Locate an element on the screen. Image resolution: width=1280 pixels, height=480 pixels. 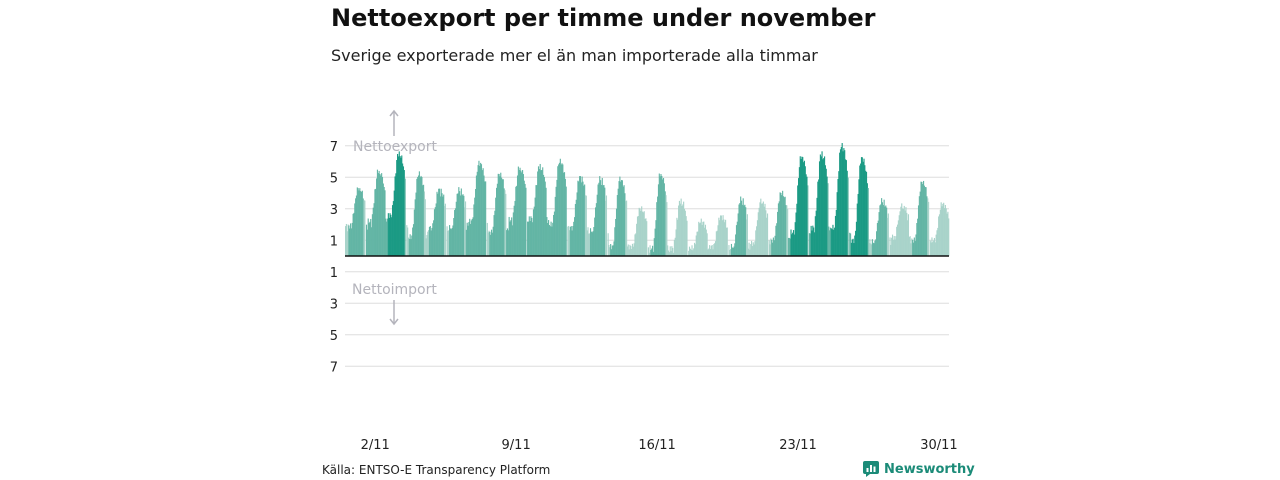
source-note: Källa: ENTSO-E Transparency Platform is located at coordinates (436, 470).